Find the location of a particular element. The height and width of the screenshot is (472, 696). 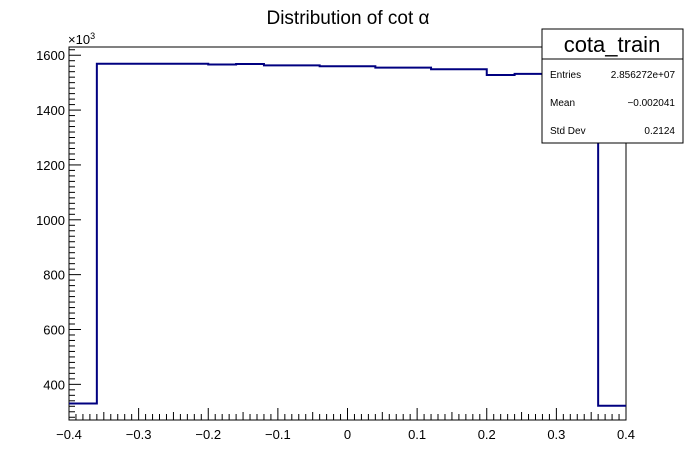

x-tick-label: −0.1 is located at coordinates (278, 434).